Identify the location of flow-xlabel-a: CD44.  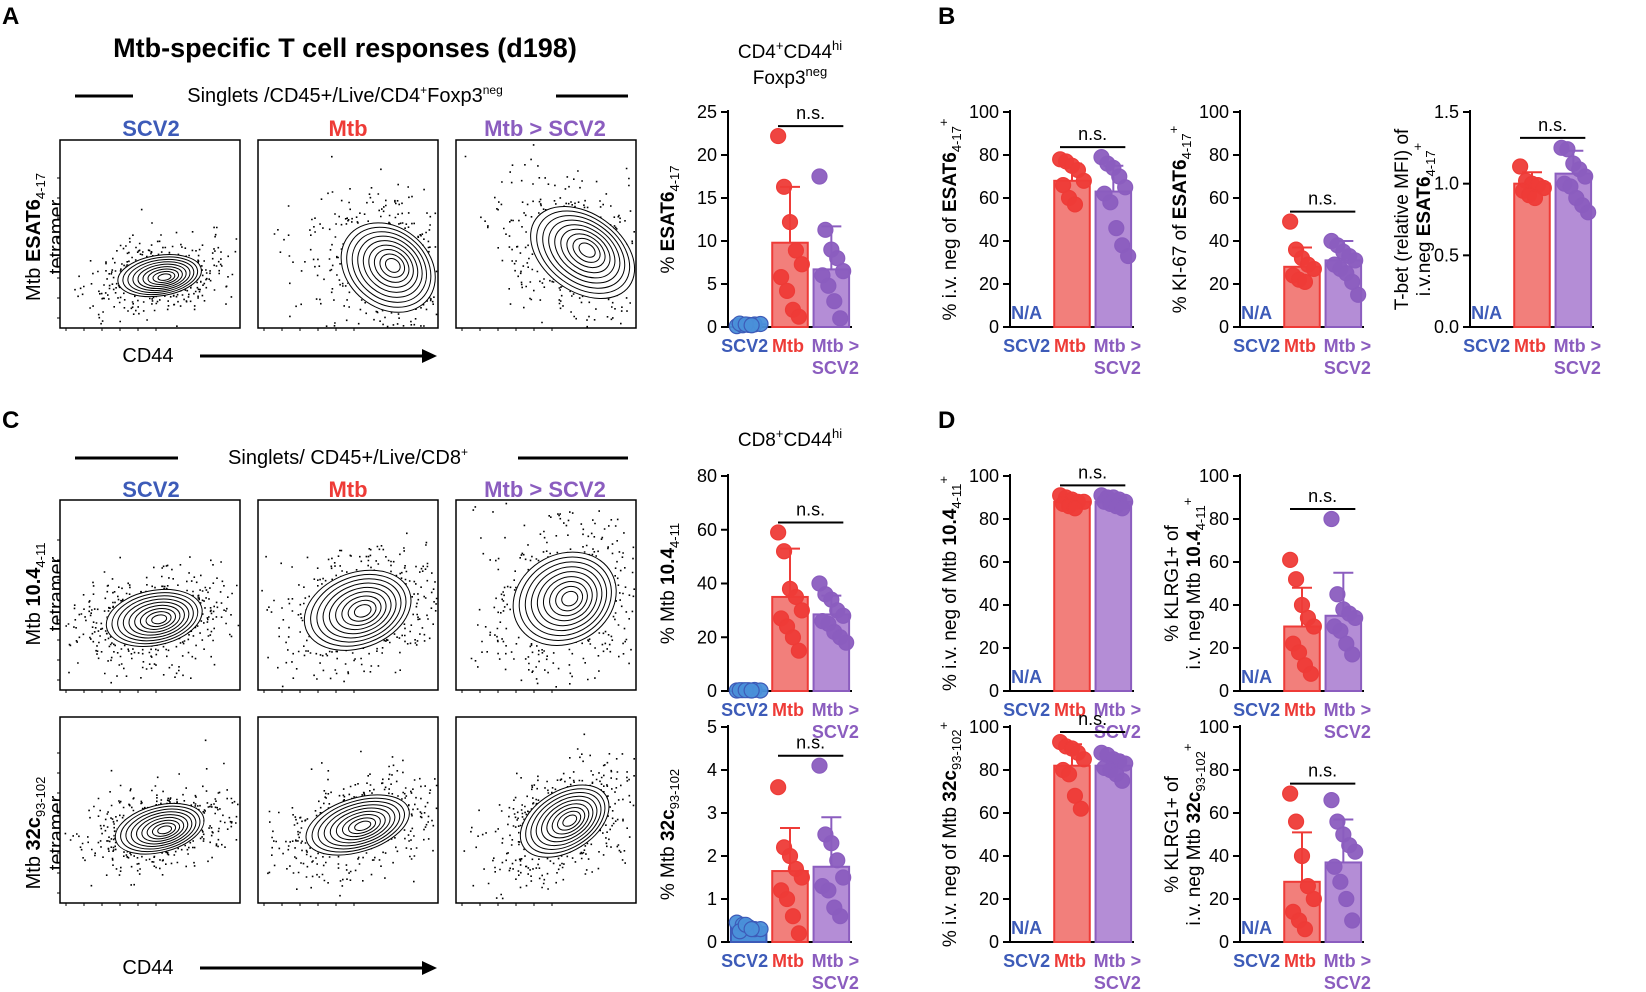
(147, 356).